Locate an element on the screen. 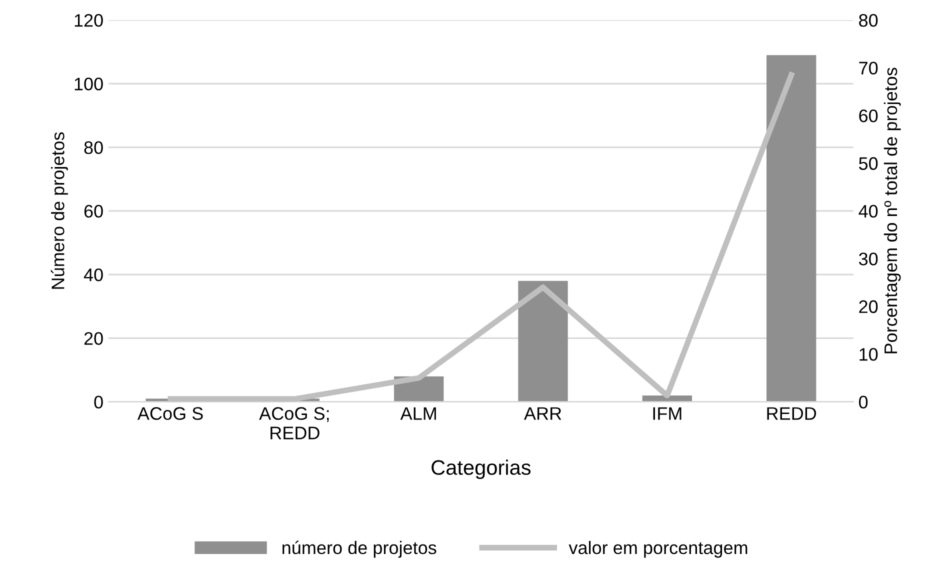 Image resolution: width=943 pixels, height=574 pixels. x-tick-label: IFM is located at coordinates (667, 413).